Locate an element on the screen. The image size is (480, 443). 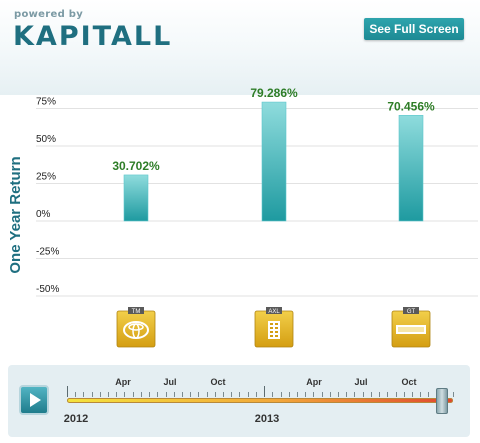
bar-value-label: 30.702% is located at coordinates (136, 166).